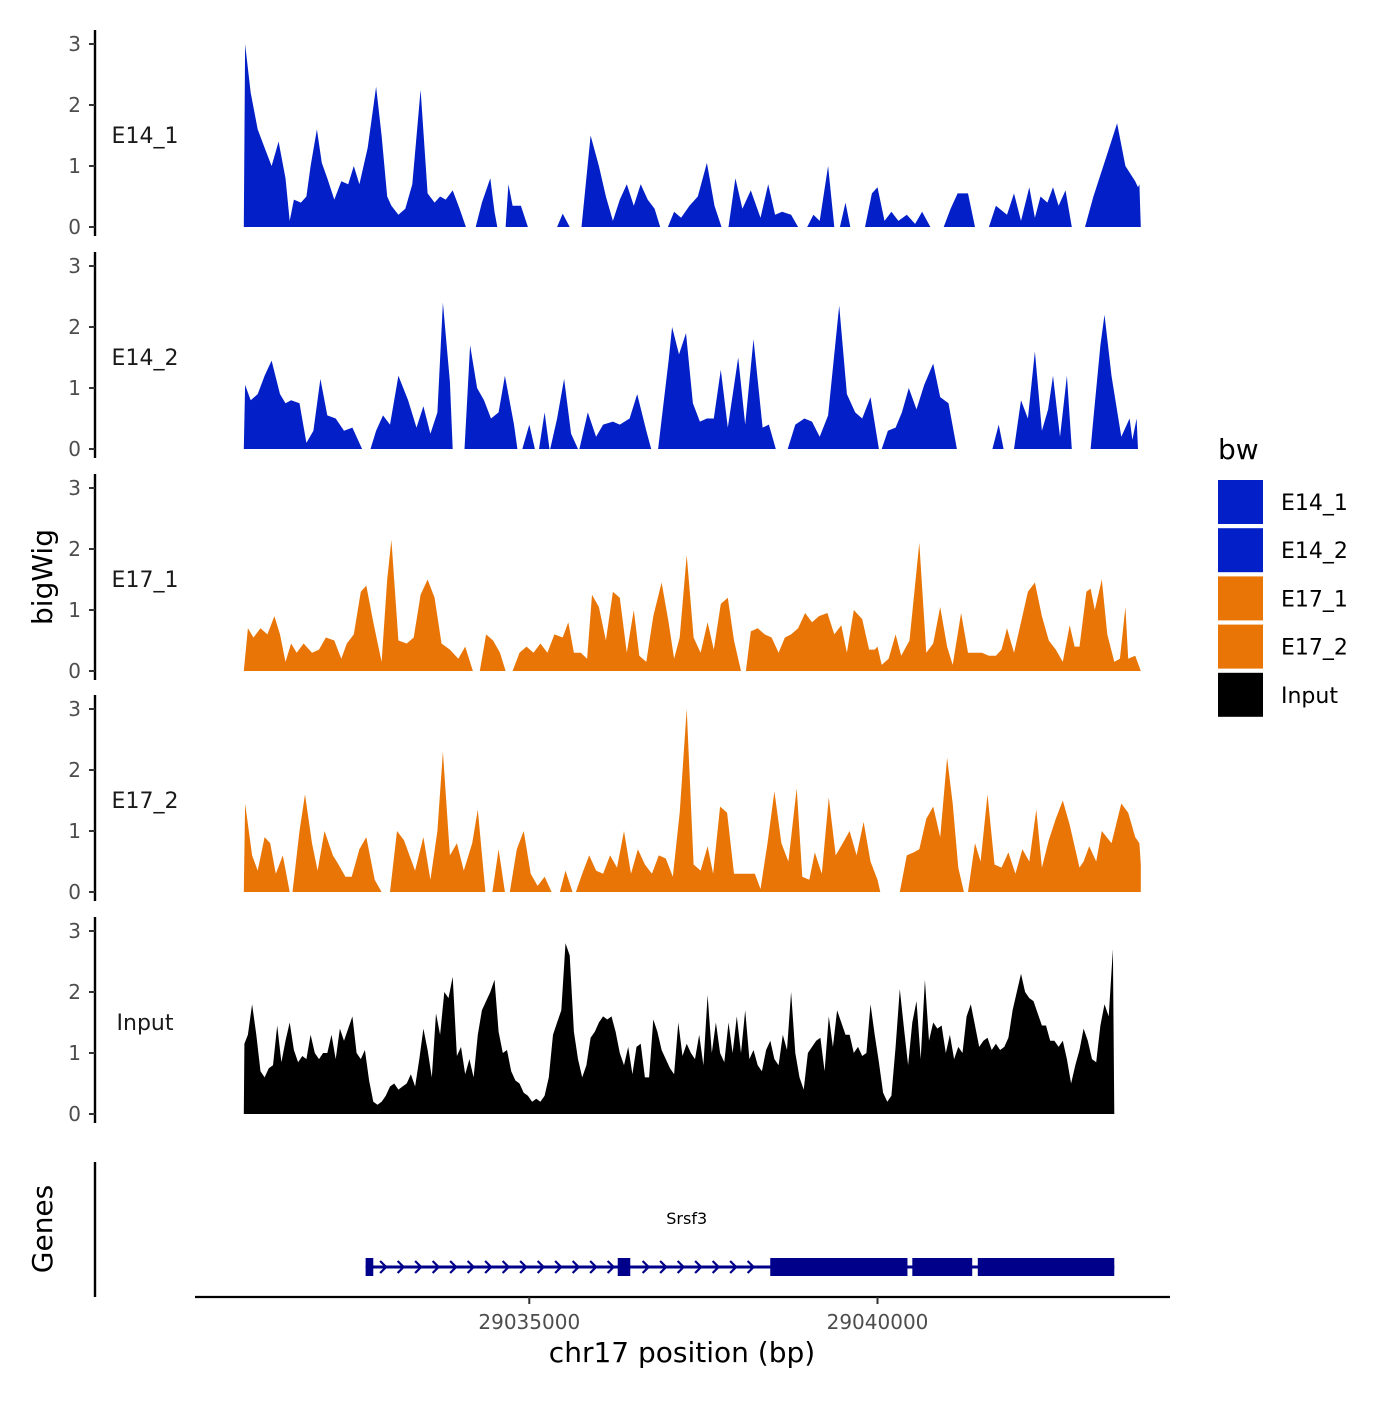 Image resolution: width=1400 pixels, height=1404 pixels. Describe the element at coordinates (42, 1229) in the screenshot. I see `genes-axis-title: Genes` at that location.